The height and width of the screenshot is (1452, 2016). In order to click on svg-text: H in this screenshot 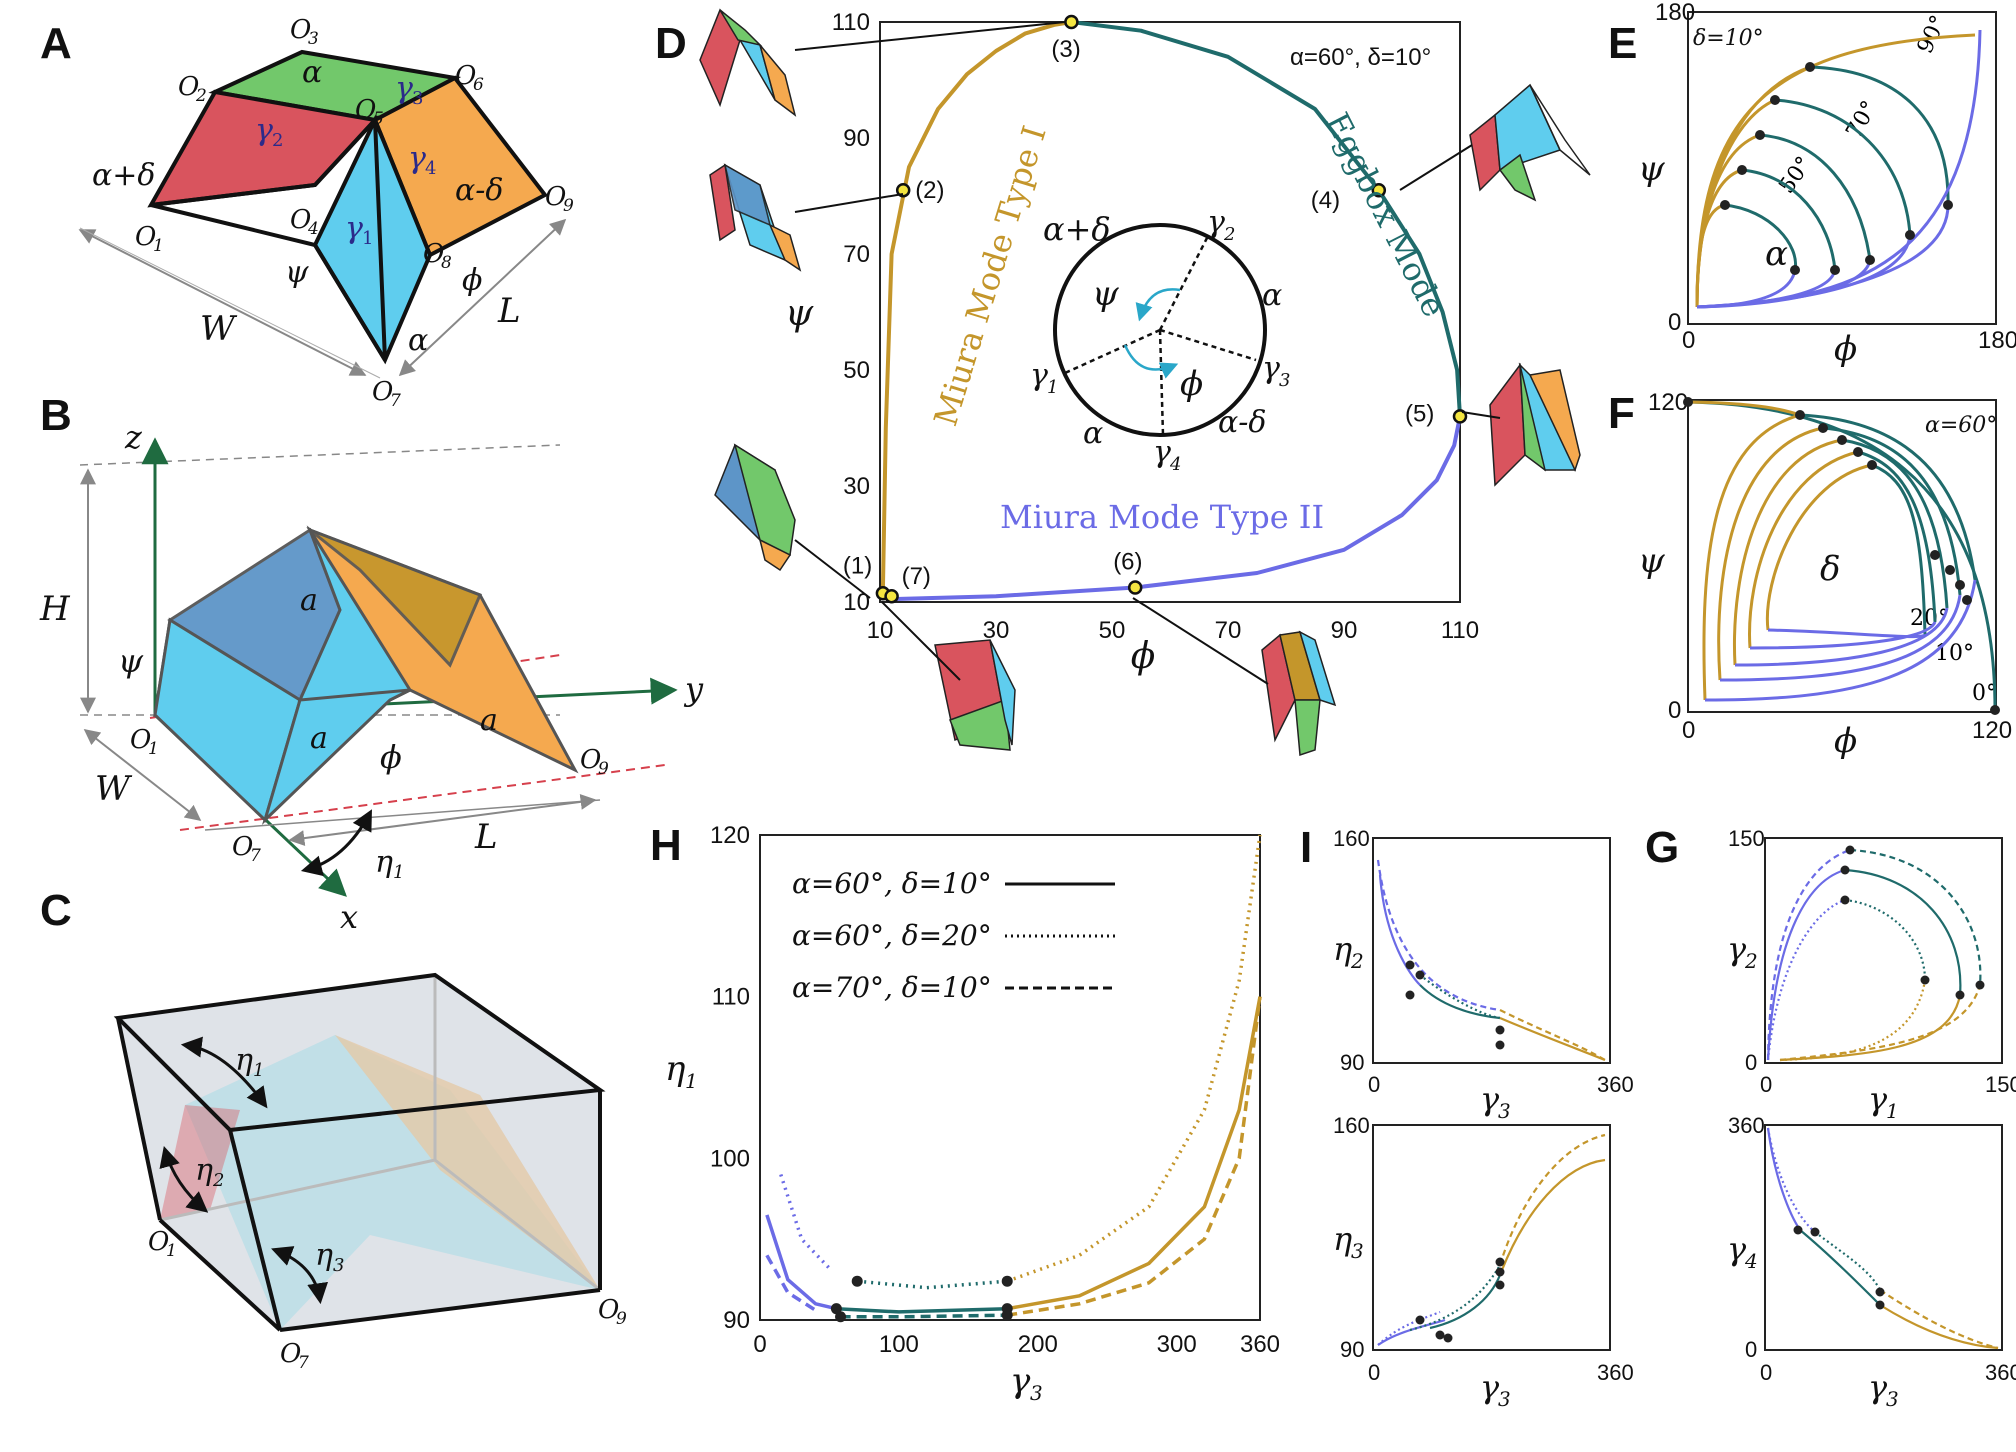, I will do `click(666, 845)`.